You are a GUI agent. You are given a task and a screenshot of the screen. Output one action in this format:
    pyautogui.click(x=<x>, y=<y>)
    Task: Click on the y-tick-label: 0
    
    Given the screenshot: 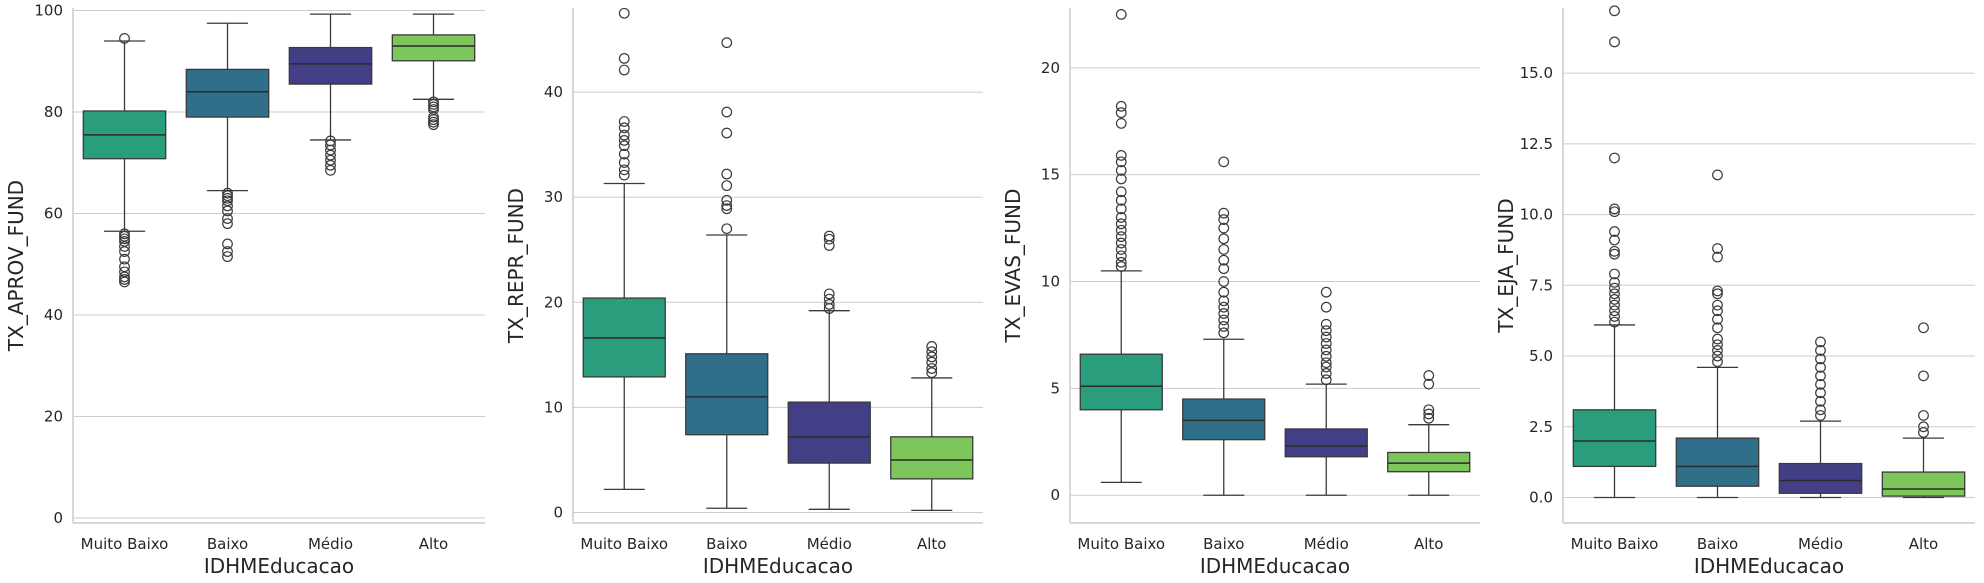 What is the action you would take?
    pyautogui.click(x=558, y=512)
    